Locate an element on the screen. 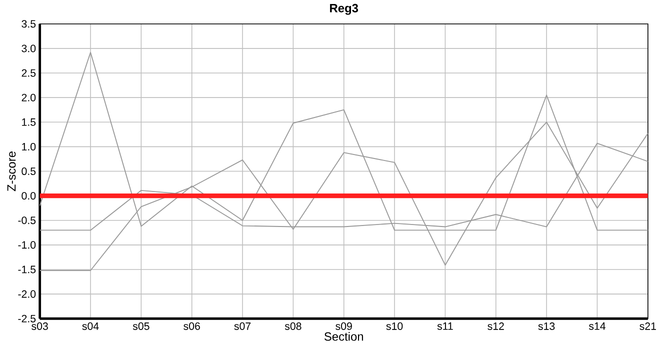 This screenshot has width=660, height=358. y-tick-label: 2.5 is located at coordinates (29, 73).